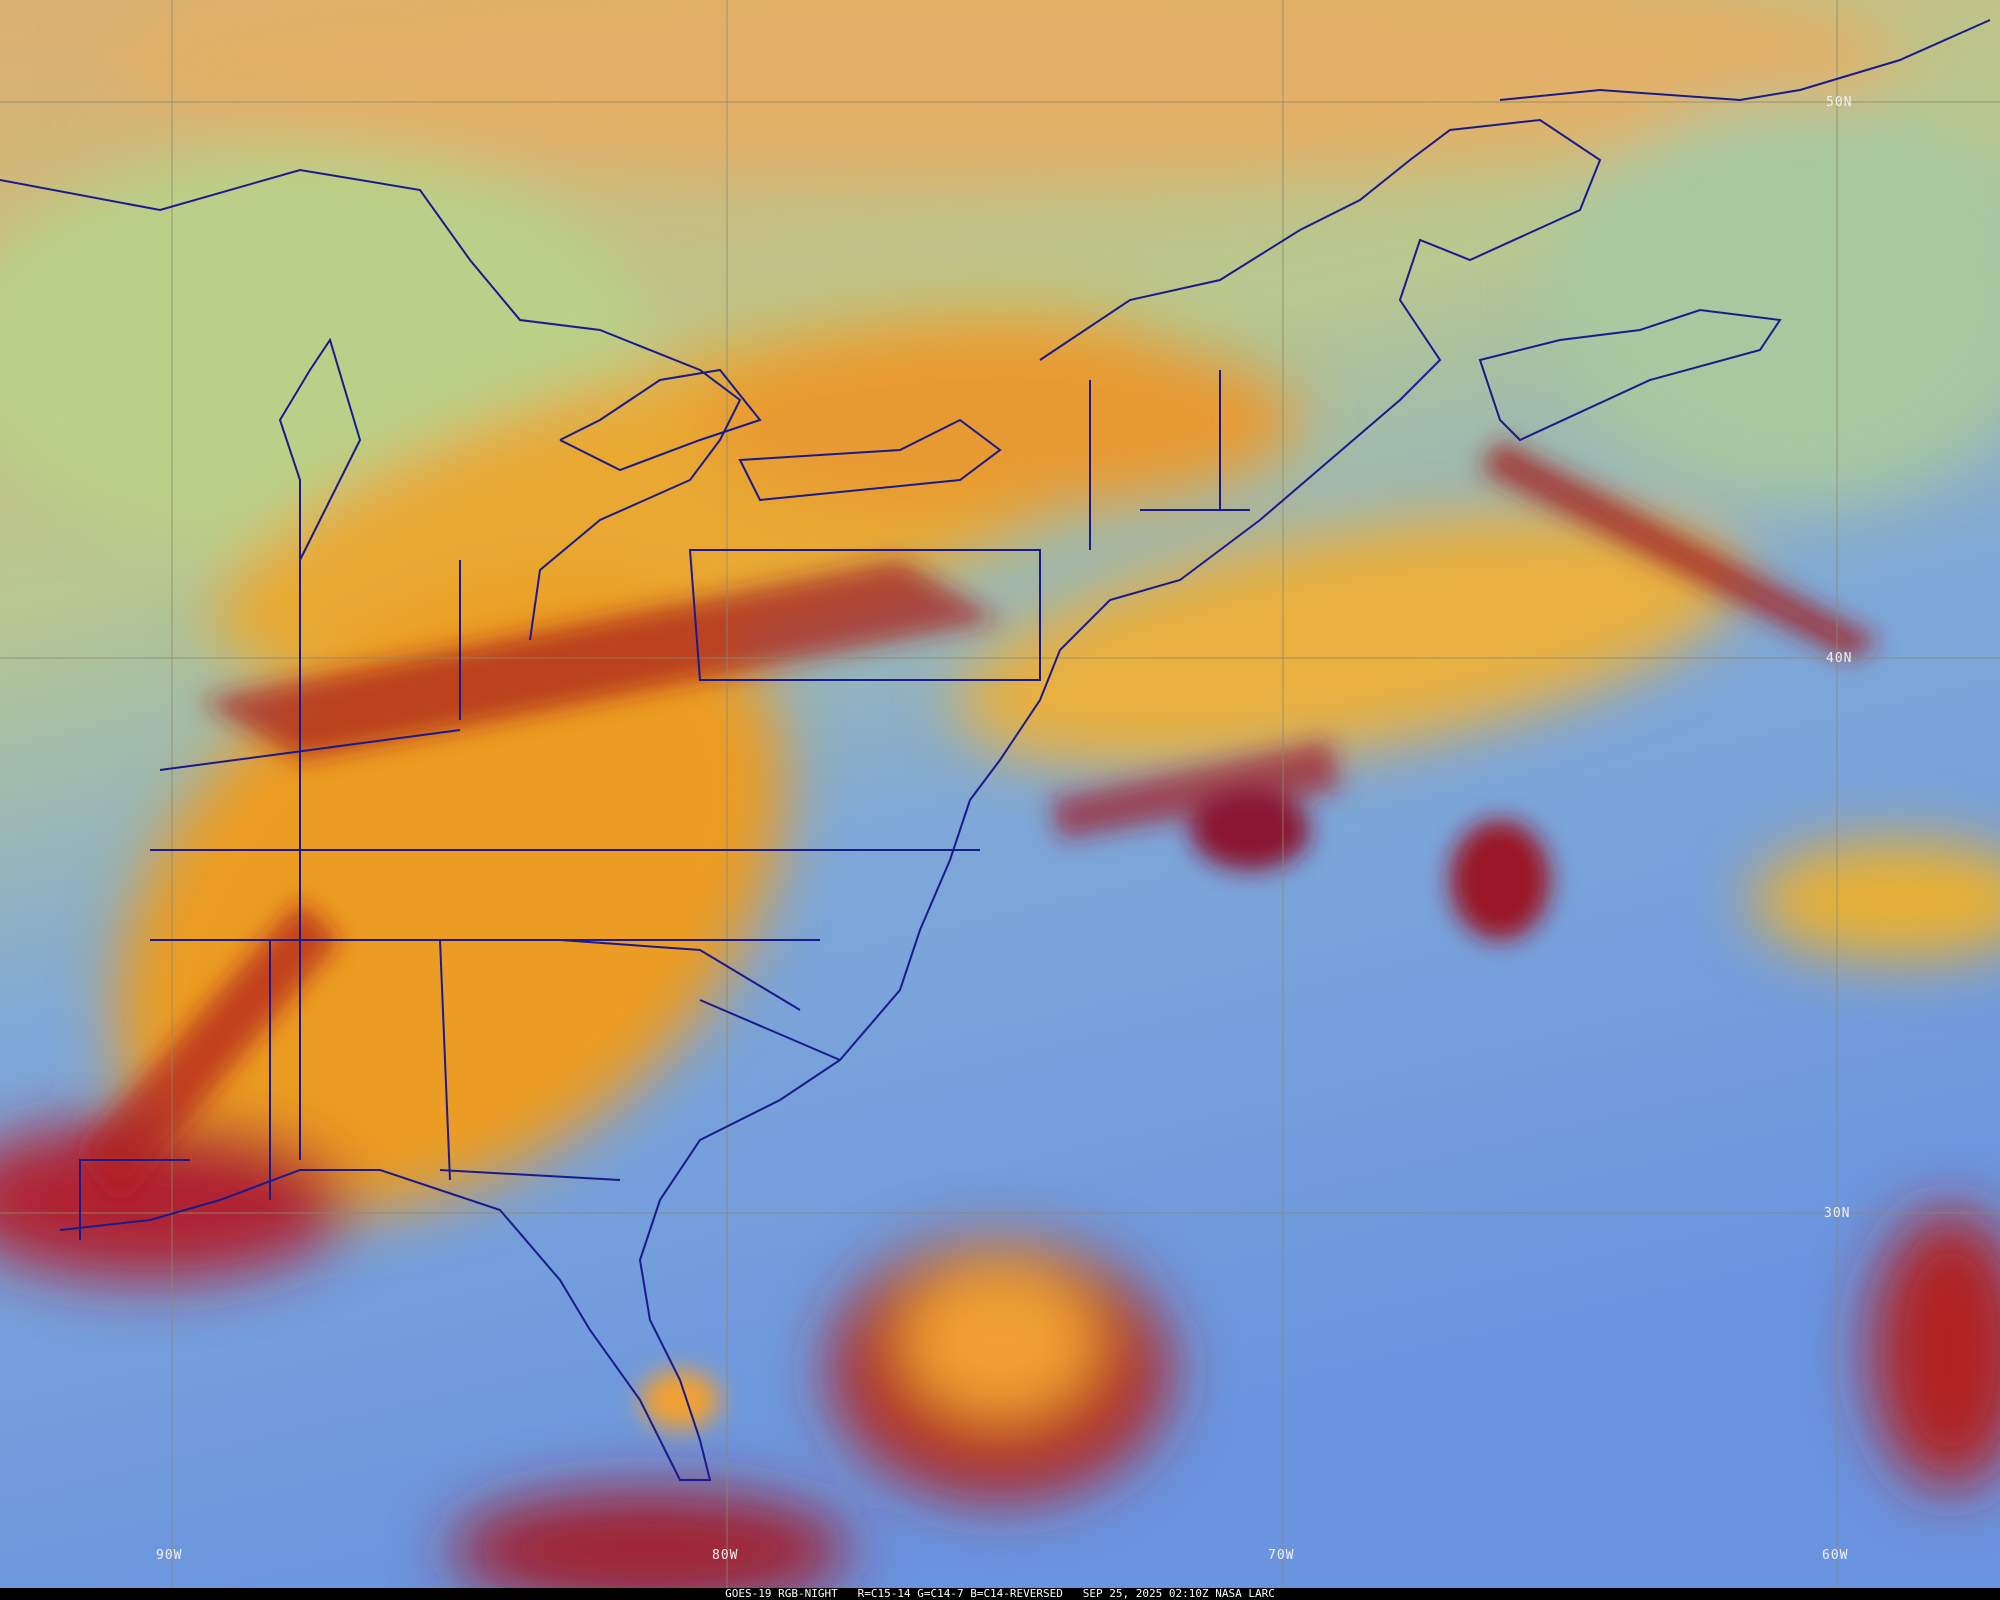 The image size is (2000, 1600). What do you see at coordinates (725, 1555) in the screenshot?
I see `longitude-label-80w: 80W` at bounding box center [725, 1555].